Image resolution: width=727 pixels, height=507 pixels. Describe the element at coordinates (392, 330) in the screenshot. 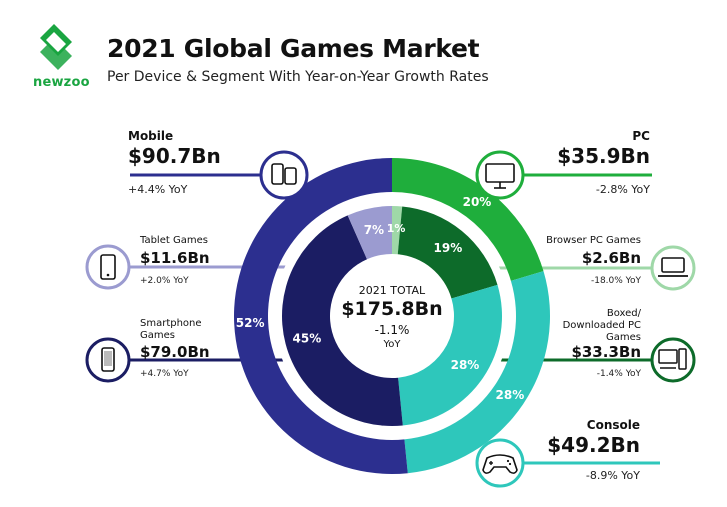

I see `total-yoy: -1.1%` at that location.